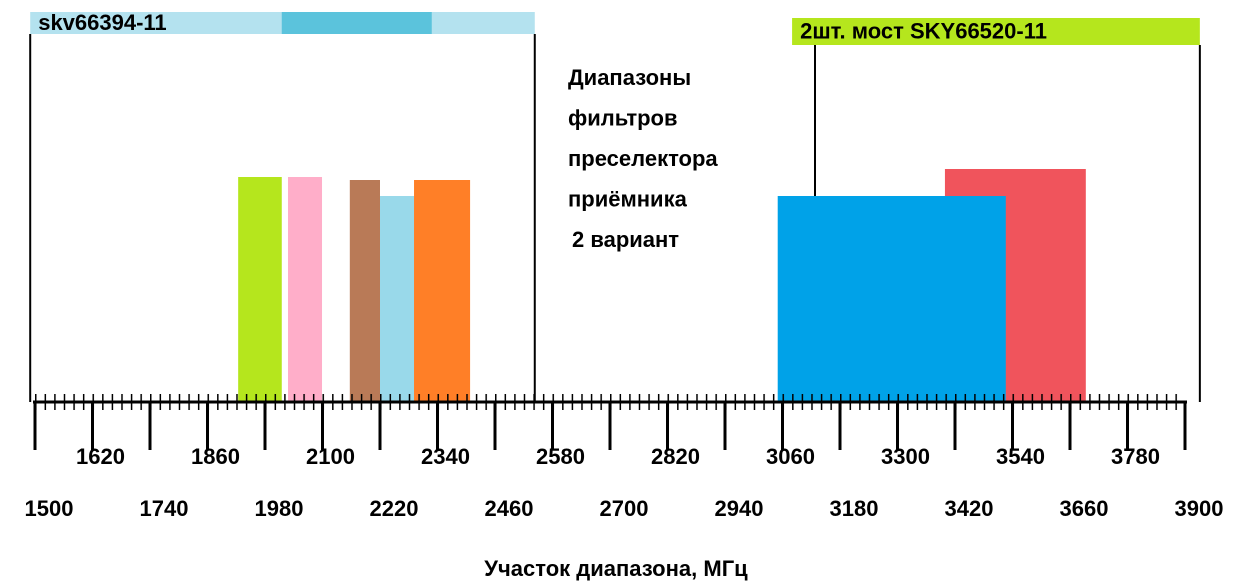 The image size is (1233, 584). Describe the element at coordinates (629, 77) in the screenshot. I see `note-line: Диапазоны` at that location.